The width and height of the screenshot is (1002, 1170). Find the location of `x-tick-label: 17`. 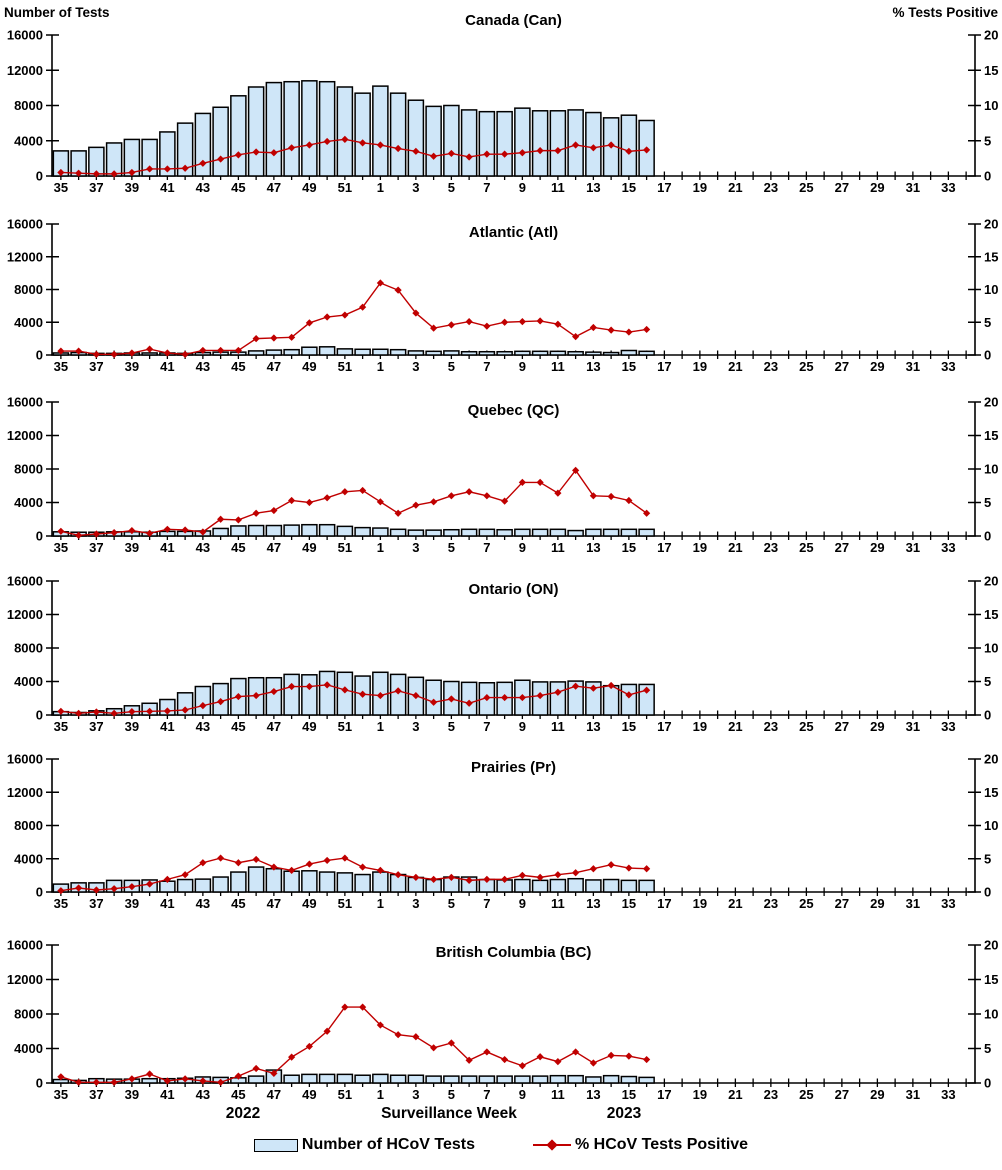

x-tick-label: 17 is located at coordinates (664, 187).